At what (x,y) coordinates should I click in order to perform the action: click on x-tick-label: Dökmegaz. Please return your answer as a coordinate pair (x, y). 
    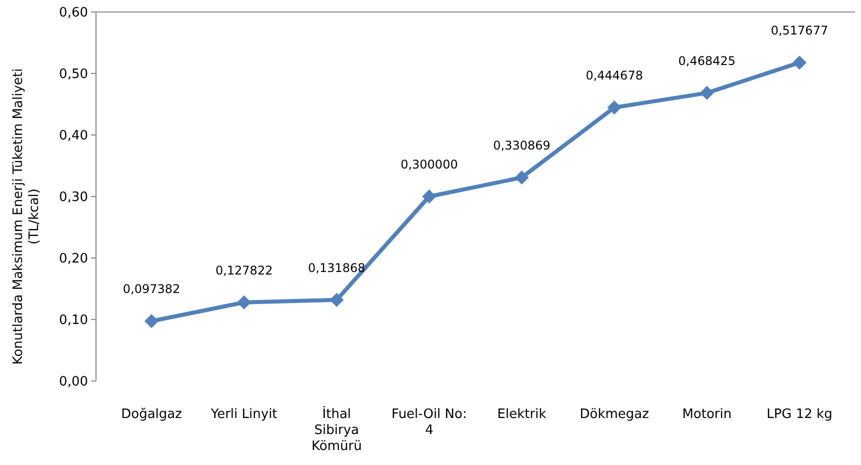
    Looking at the image, I should click on (615, 414).